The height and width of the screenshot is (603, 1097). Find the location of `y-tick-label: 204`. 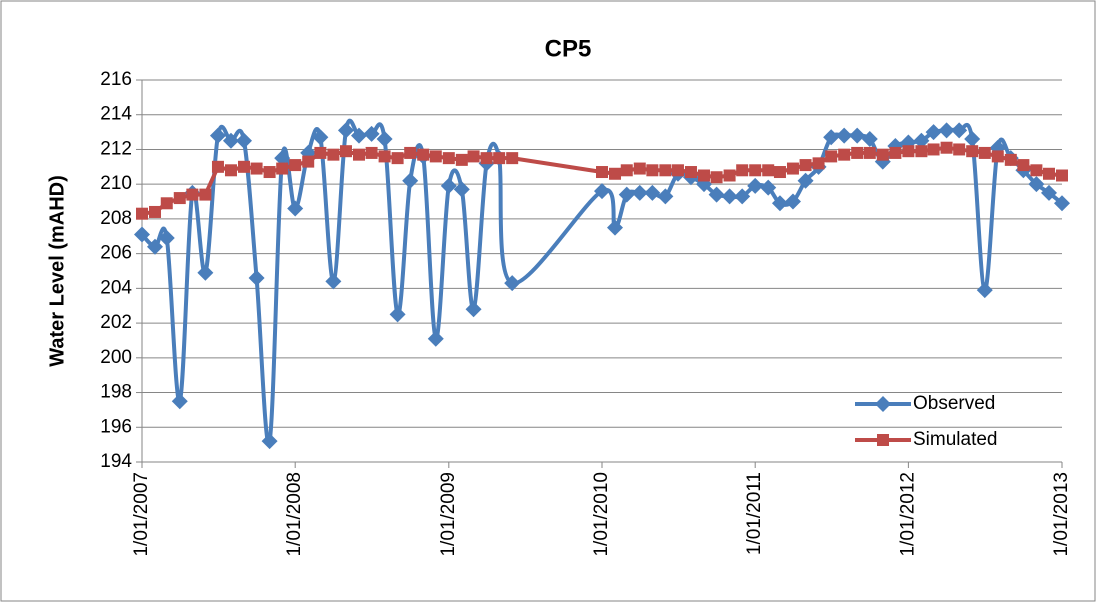

y-tick-label: 204 is located at coordinates (116, 287).